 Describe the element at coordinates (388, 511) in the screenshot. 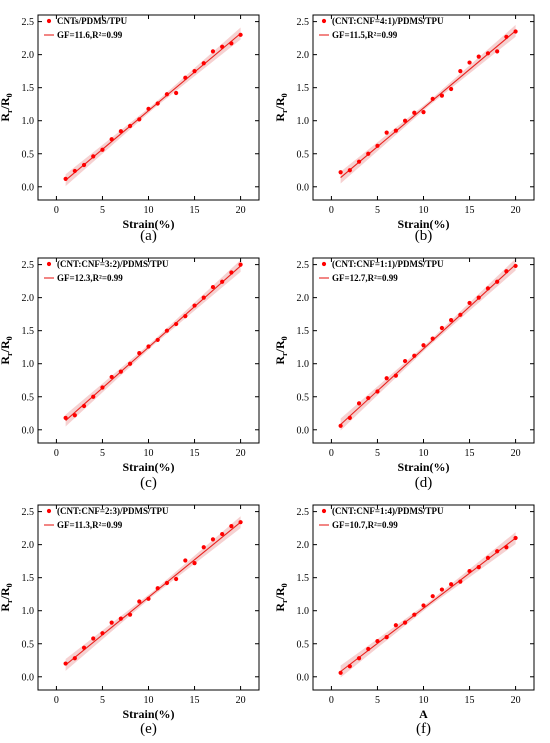

I see `legend-series-label: (CNT:CNF=1:4)/PDMS/TPU` at that location.